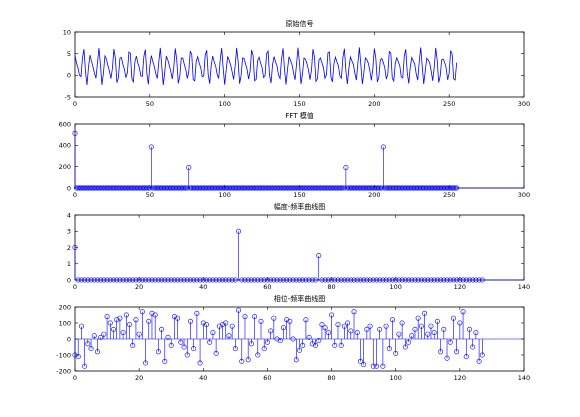  Describe the element at coordinates (267, 287) in the screenshot. I see `x-tick-label: 60` at that location.